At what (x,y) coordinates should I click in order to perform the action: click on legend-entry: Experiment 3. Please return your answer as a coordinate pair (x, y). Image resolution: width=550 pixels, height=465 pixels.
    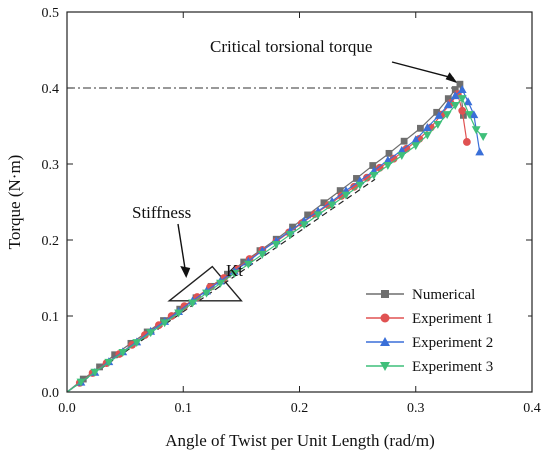
    Looking at the image, I should click on (452, 367).